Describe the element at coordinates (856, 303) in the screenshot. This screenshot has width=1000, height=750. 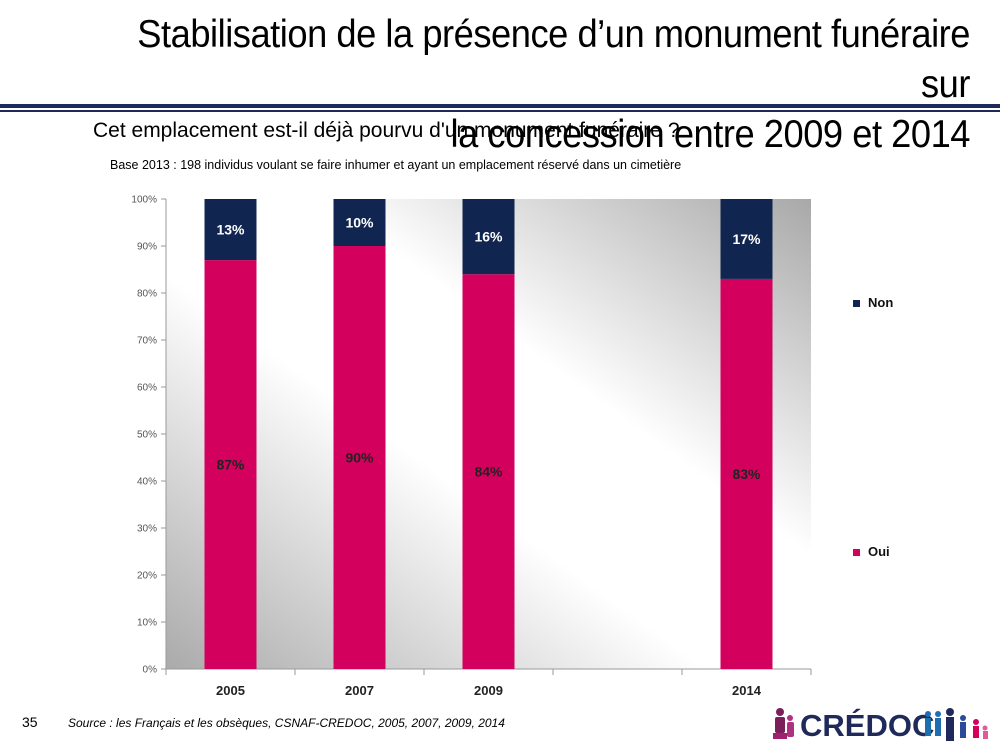
I see `legend-swatch-non` at that location.